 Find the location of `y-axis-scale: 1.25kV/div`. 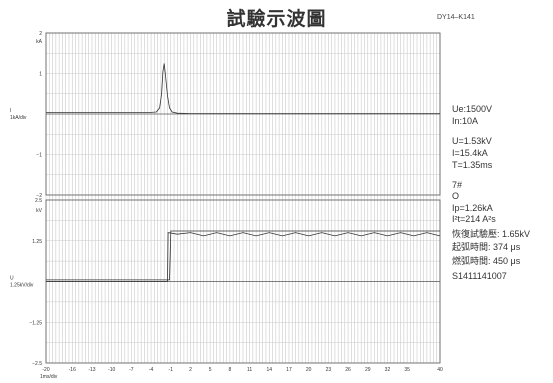

y-axis-scale: 1.25kV/div is located at coordinates (22, 286).